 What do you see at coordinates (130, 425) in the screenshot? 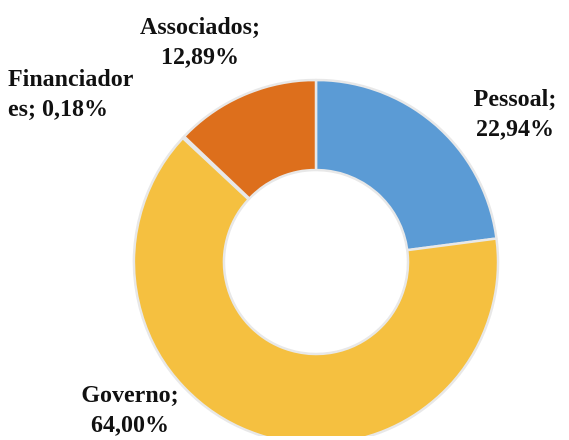
I see `value-label: 64,00%` at bounding box center [130, 425].